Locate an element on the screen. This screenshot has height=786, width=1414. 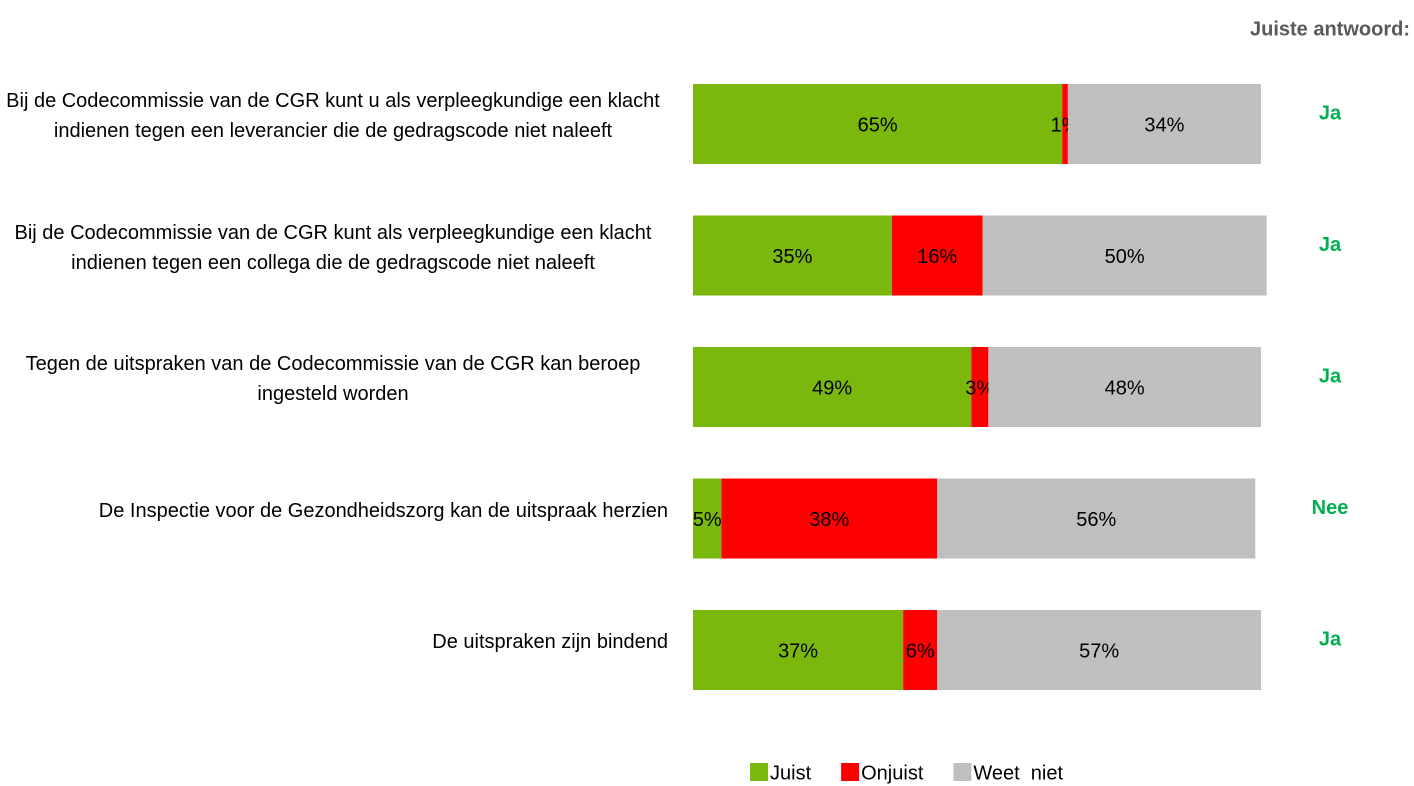
value-label: 16% is located at coordinates (937, 257).